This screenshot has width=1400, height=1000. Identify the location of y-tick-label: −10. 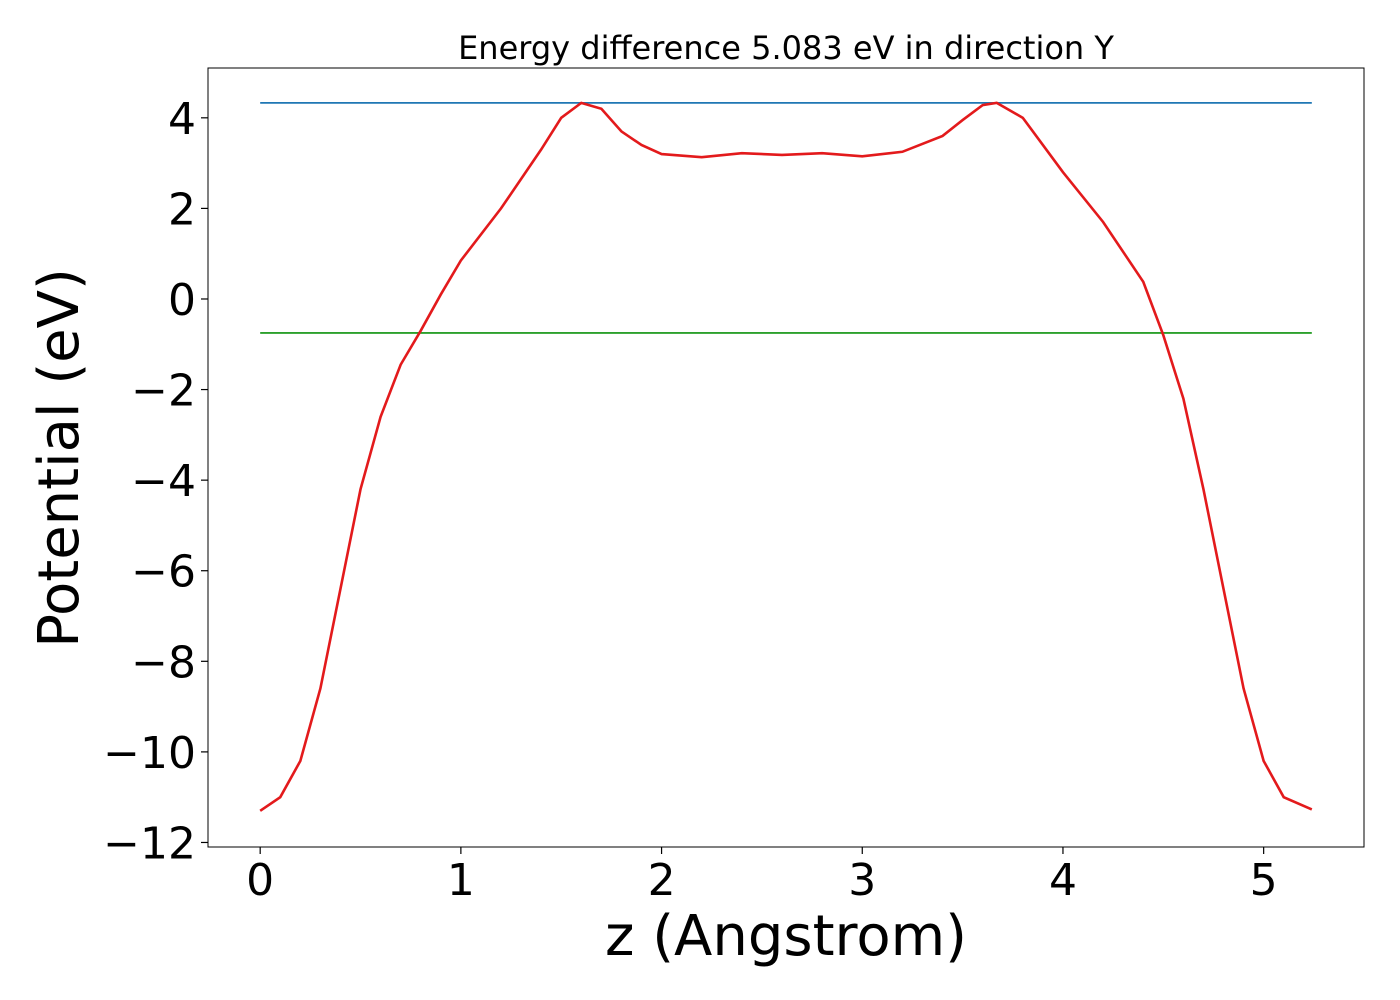
(149, 753).